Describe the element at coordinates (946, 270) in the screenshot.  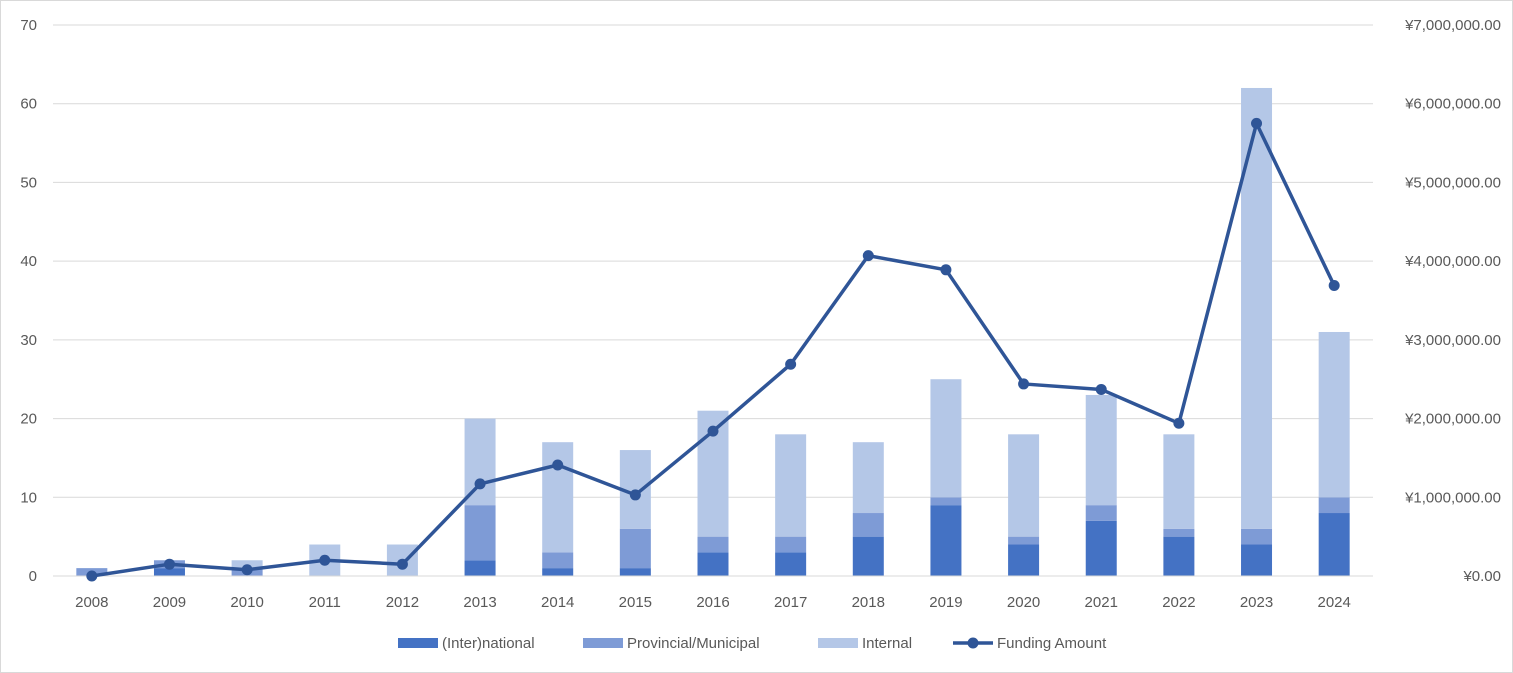
I see `funding-point-2019` at that location.